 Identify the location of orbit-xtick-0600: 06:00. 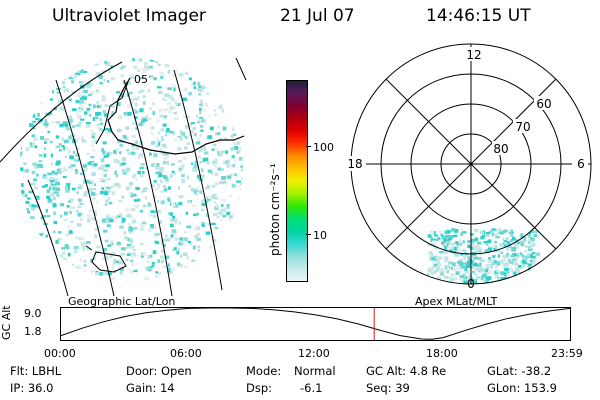
(186, 353).